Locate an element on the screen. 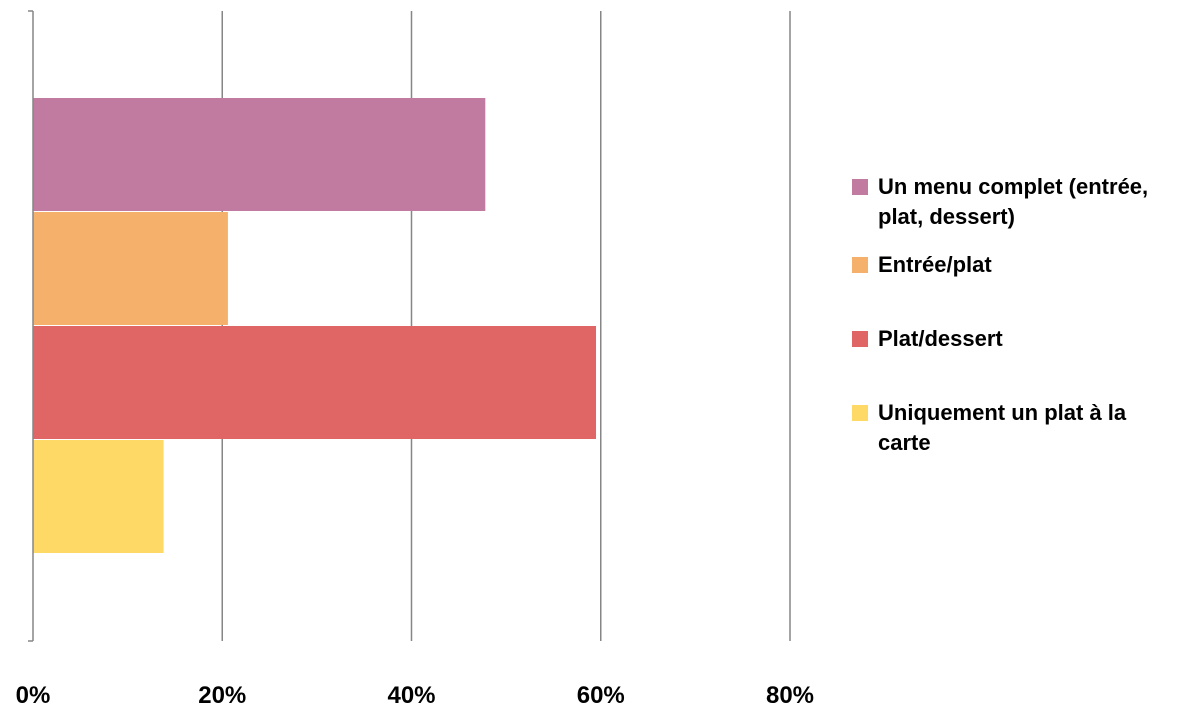  axis-group is located at coordinates (31, 326).